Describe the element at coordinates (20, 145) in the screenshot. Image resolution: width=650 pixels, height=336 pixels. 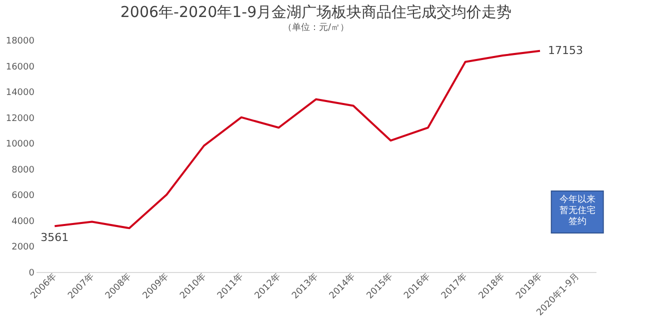
I see `y-tick-label: 10000` at that location.